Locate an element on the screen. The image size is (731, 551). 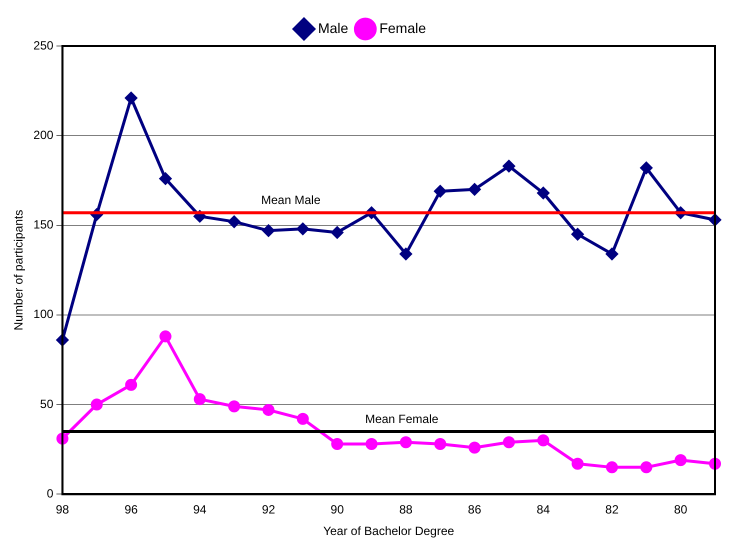
legend-label: Male is located at coordinates (333, 28).